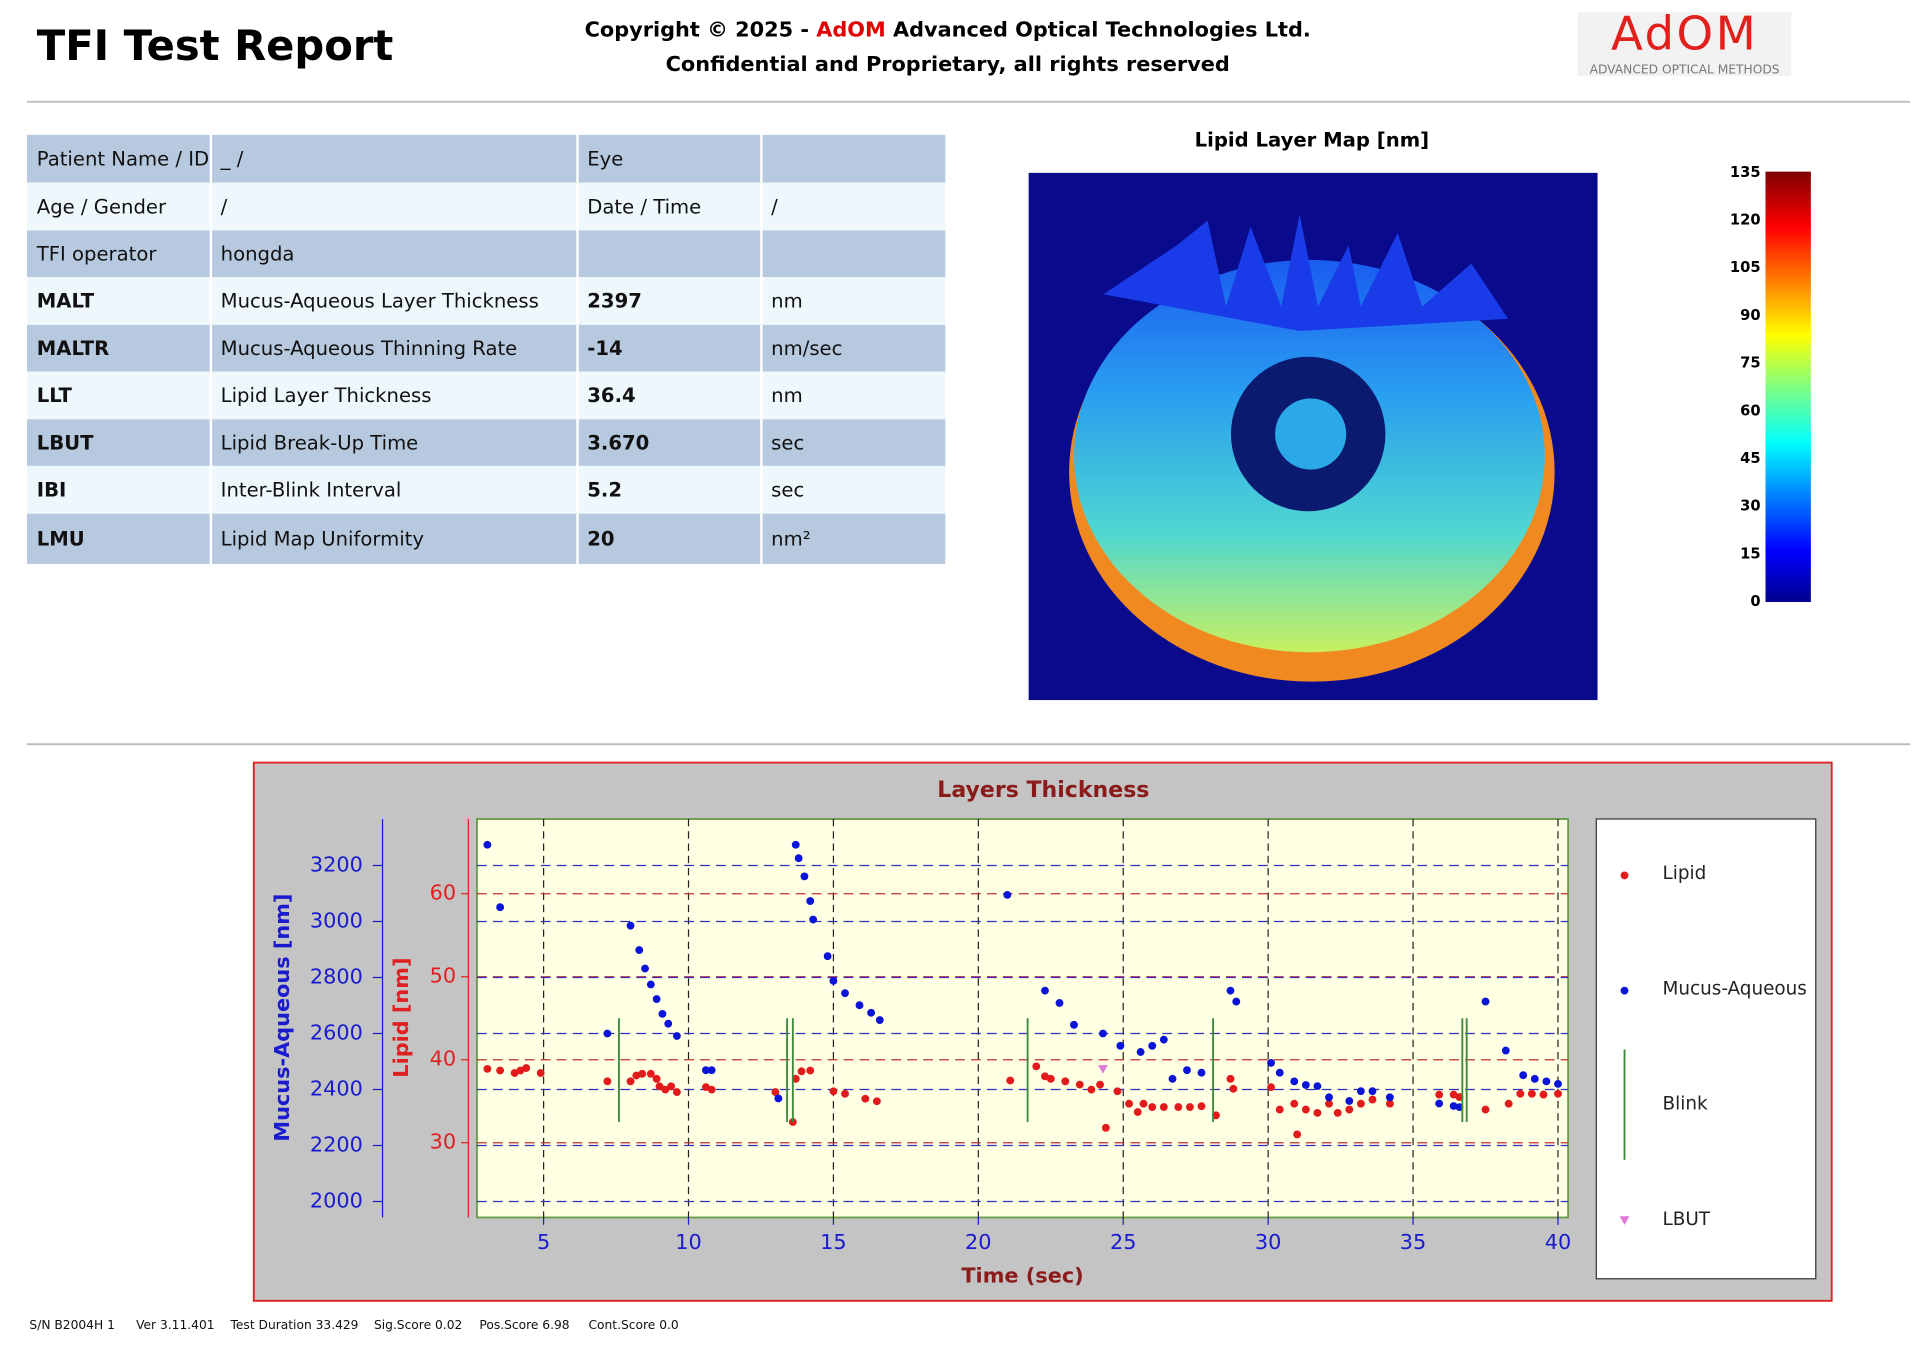 The height and width of the screenshot is (1360, 1920). Describe the element at coordinates (611, 395) in the screenshot. I see `table-cell: 36.4` at that location.